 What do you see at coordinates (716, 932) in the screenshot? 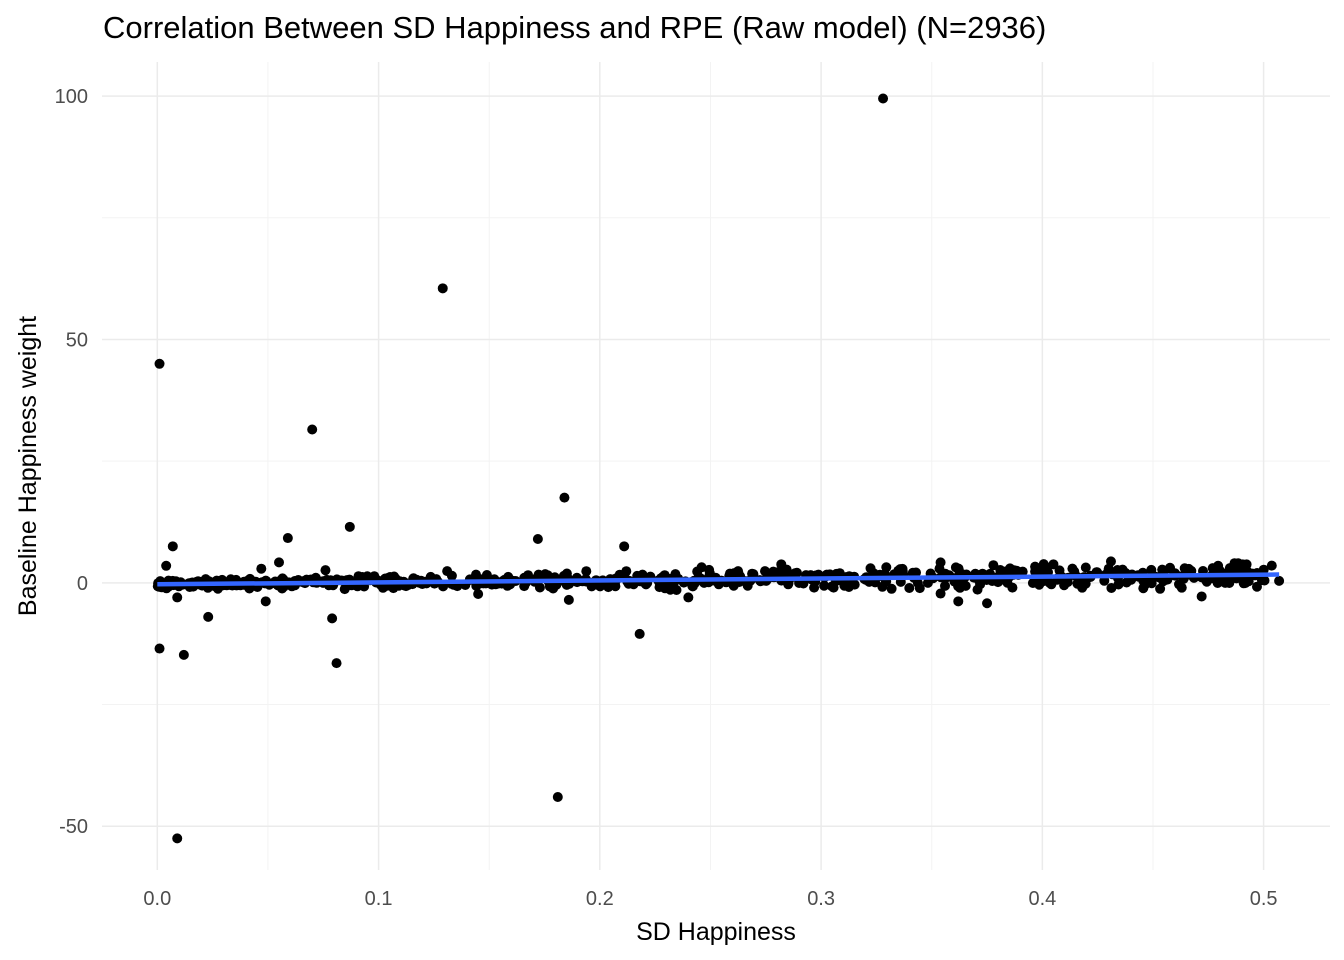
I see `x-axis-title: SD Happiness` at bounding box center [716, 932].